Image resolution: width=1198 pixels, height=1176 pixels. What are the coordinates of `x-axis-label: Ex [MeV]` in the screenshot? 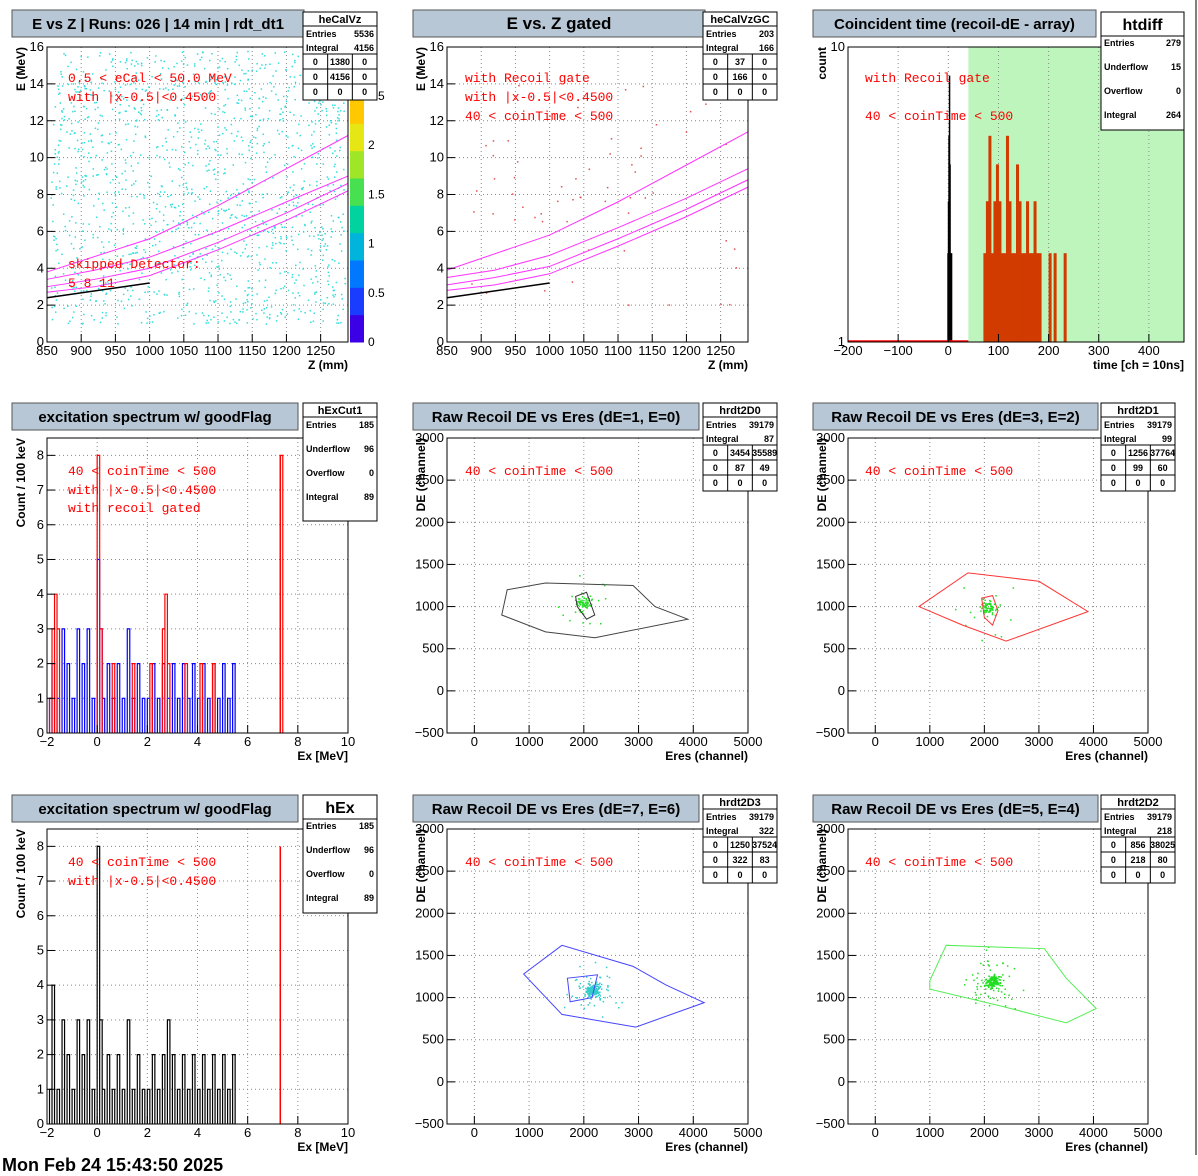 It's located at (322, 756).